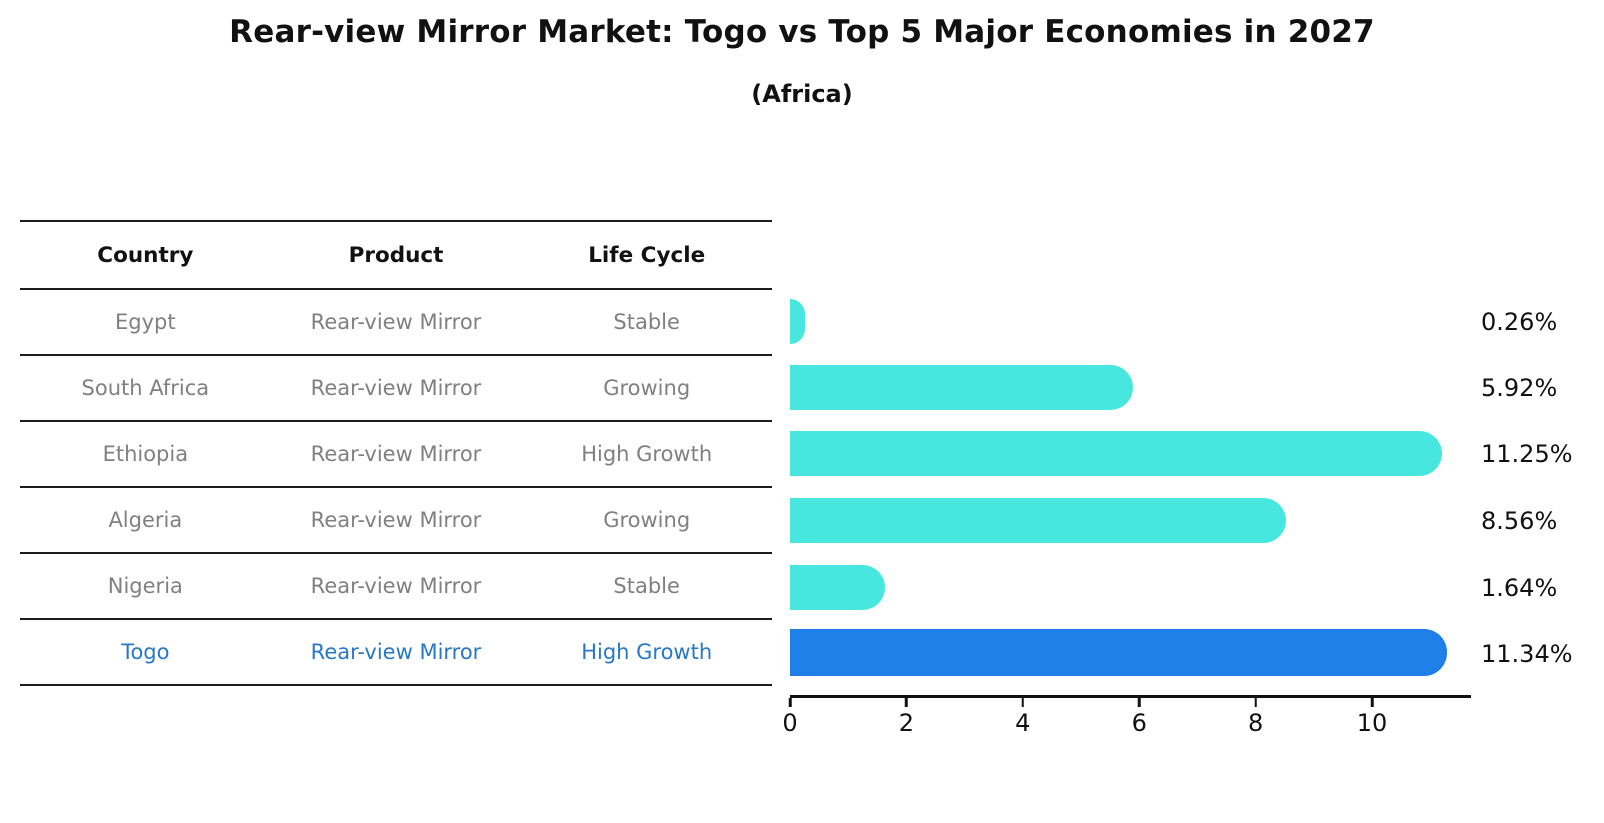  Describe the element at coordinates (647, 255) in the screenshot. I see `column-header-life-cycle: Life Cycle` at that location.